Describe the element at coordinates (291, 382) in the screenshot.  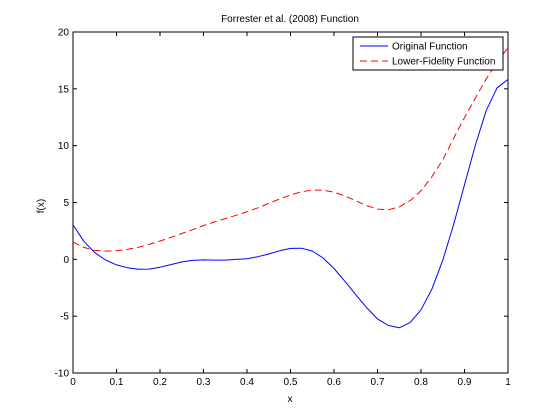
I see `x-tick-label: 0.5` at that location.